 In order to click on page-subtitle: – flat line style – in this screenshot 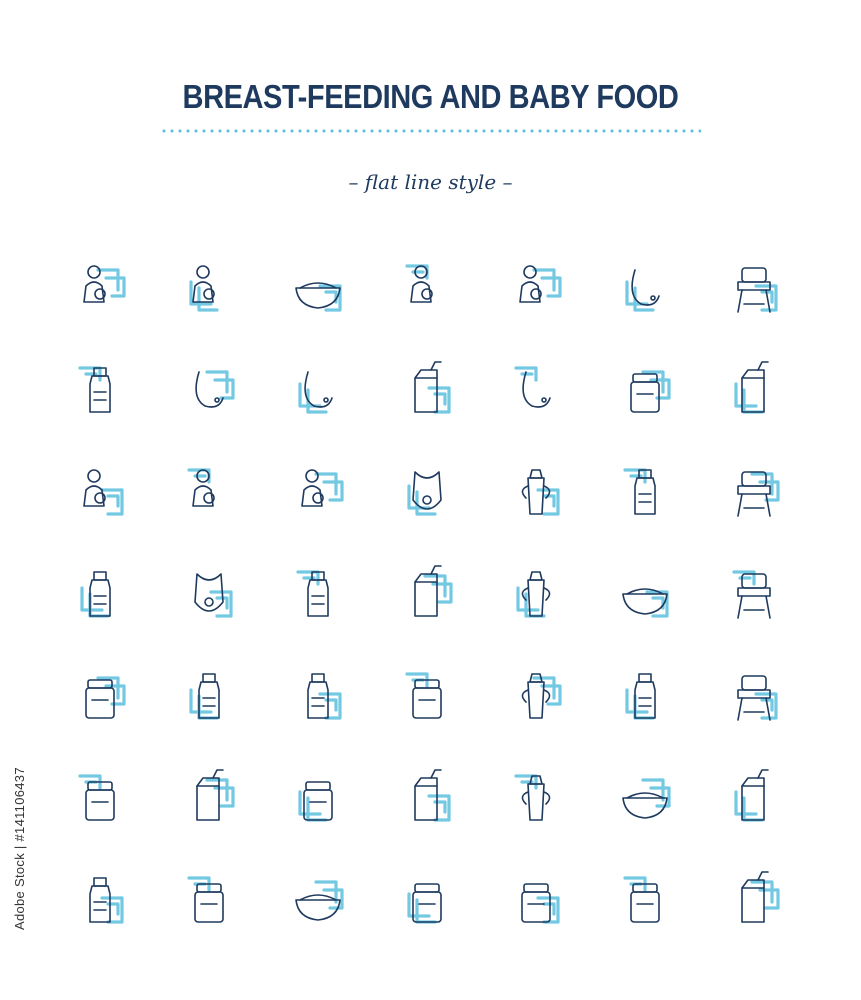, I will do `click(430, 182)`.